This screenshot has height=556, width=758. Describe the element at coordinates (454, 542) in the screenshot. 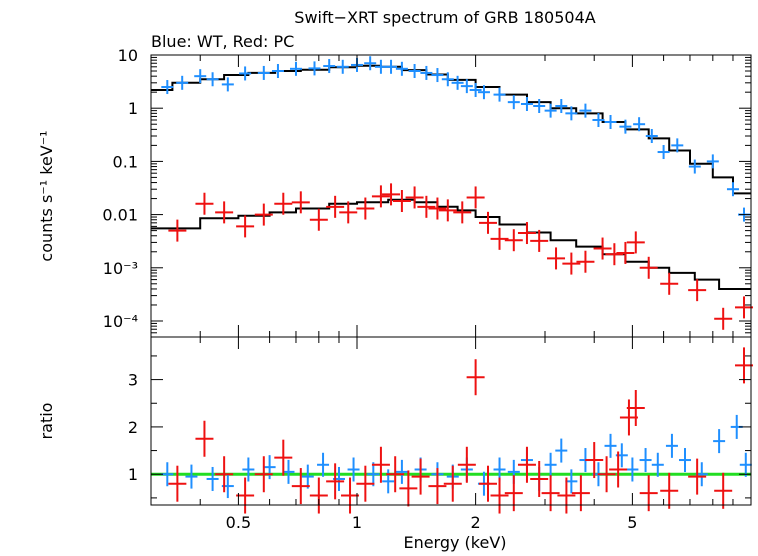

I see `x-axis-label: Energy (keV)` at that location.